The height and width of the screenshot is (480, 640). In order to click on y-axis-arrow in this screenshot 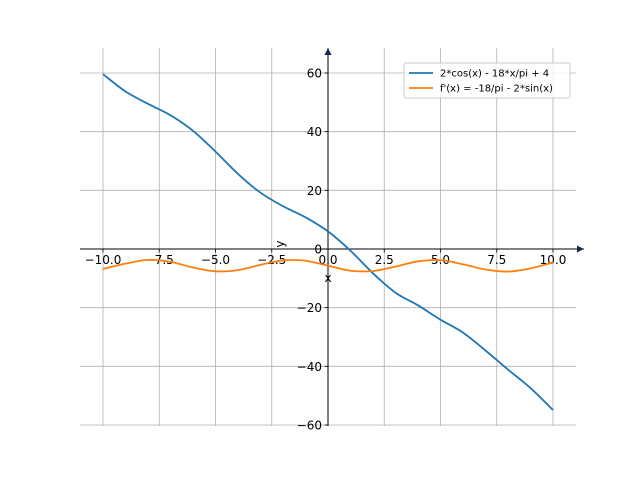, I will do `click(328, 51)`.